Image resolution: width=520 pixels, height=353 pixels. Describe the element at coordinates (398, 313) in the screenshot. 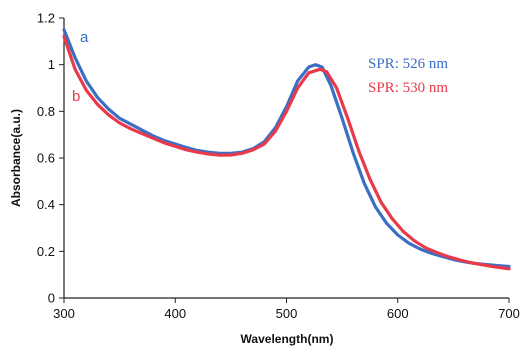

I see `x-tick-label: 600` at that location.